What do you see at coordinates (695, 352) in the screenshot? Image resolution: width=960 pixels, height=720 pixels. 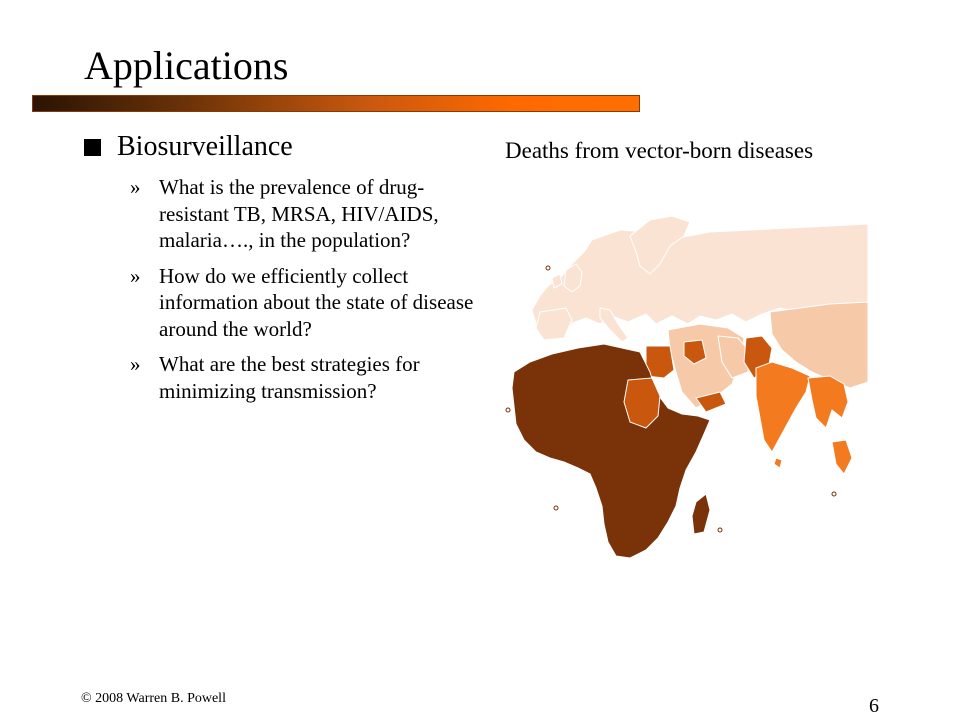 I see `map-region-iraq` at bounding box center [695, 352].